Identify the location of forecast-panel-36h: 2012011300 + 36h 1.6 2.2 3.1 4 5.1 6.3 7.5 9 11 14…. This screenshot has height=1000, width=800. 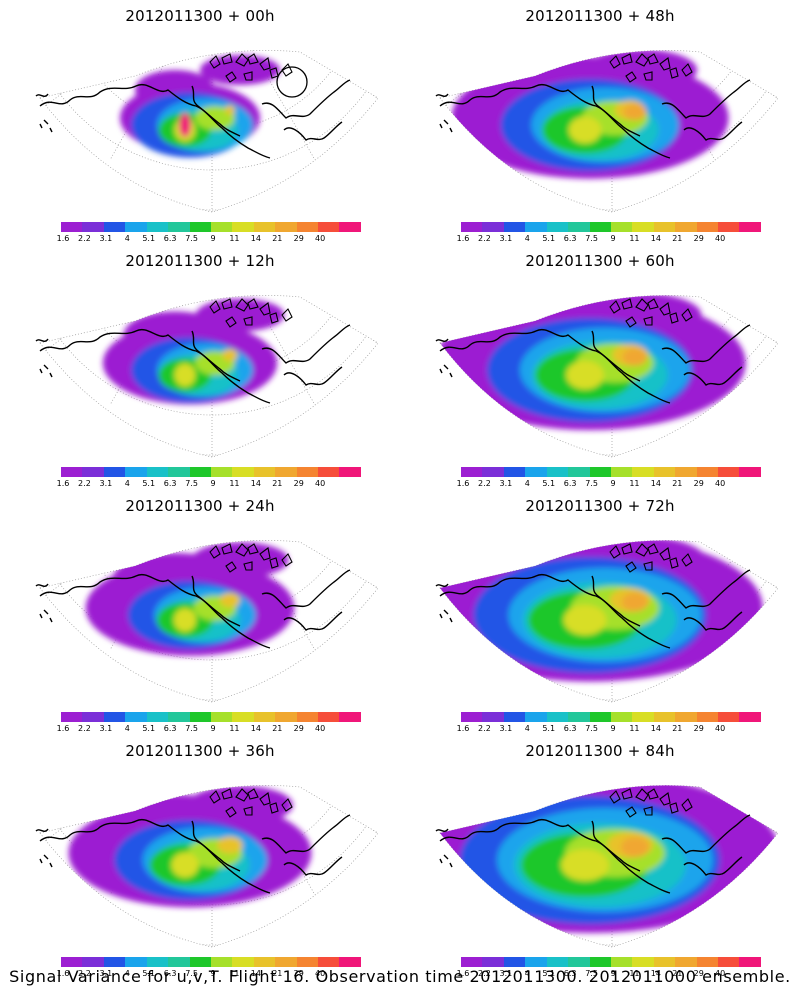
(200, 857).